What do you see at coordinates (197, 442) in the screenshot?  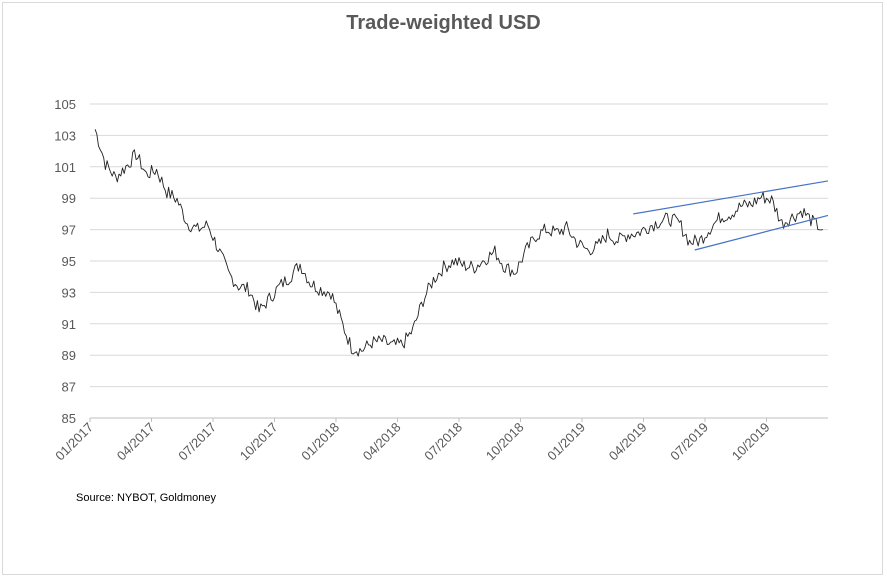 I see `x-tick-label: 07/2017` at bounding box center [197, 442].